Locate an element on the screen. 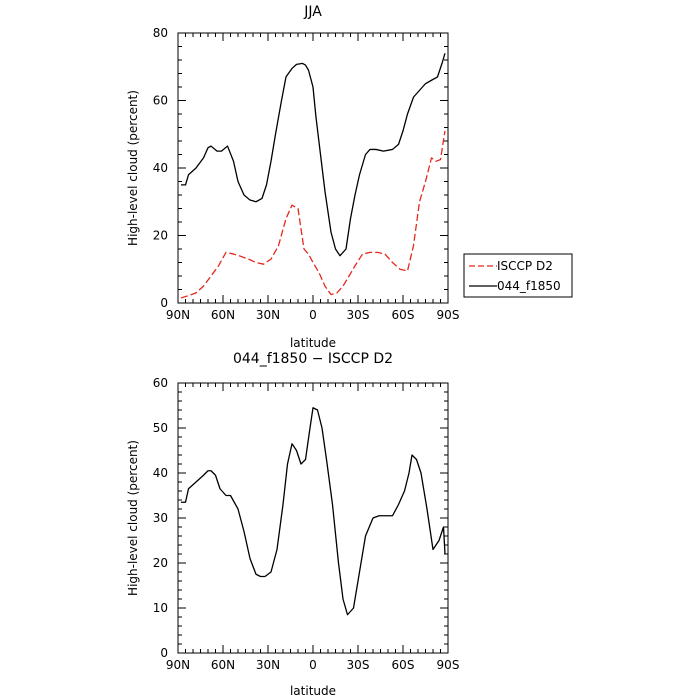  y-tick-label: 50 is located at coordinates (160, 428).